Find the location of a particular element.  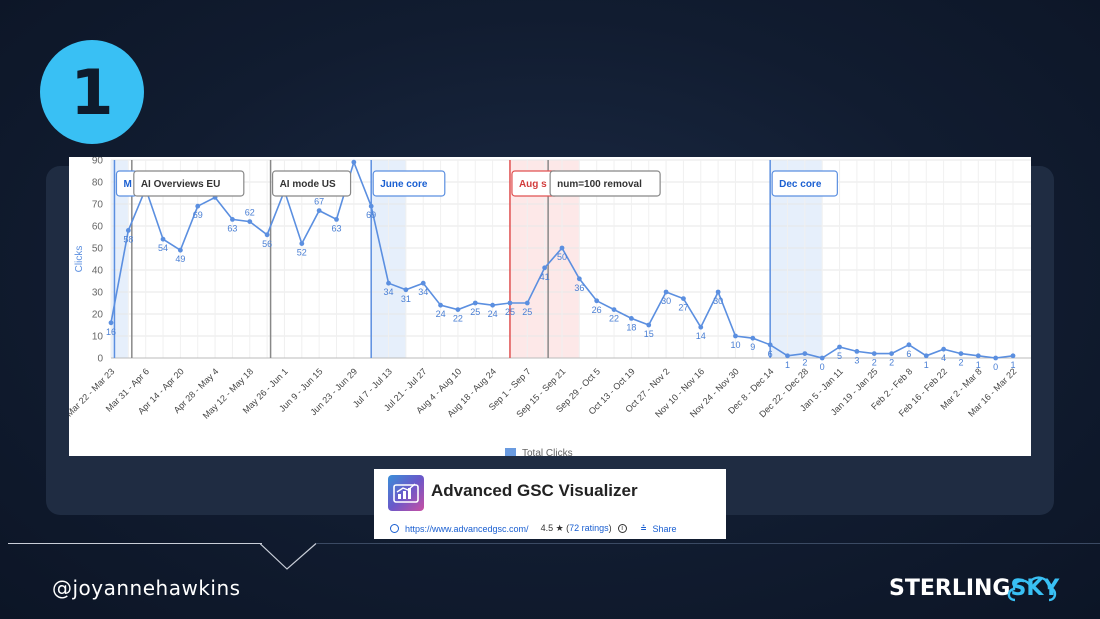

data-label: 69 is located at coordinates (198, 215).